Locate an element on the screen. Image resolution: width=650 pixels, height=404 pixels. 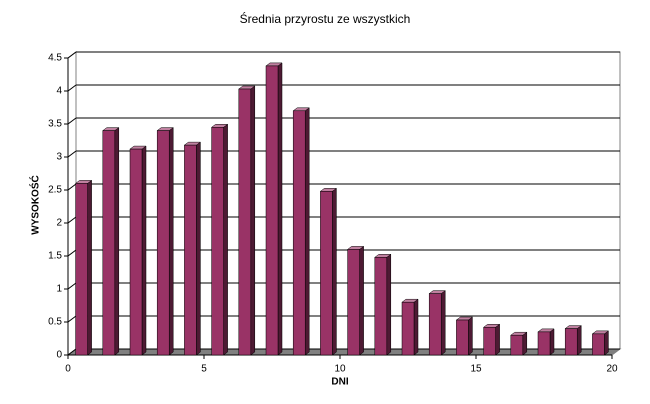
floor is located at coordinates (344, 352).